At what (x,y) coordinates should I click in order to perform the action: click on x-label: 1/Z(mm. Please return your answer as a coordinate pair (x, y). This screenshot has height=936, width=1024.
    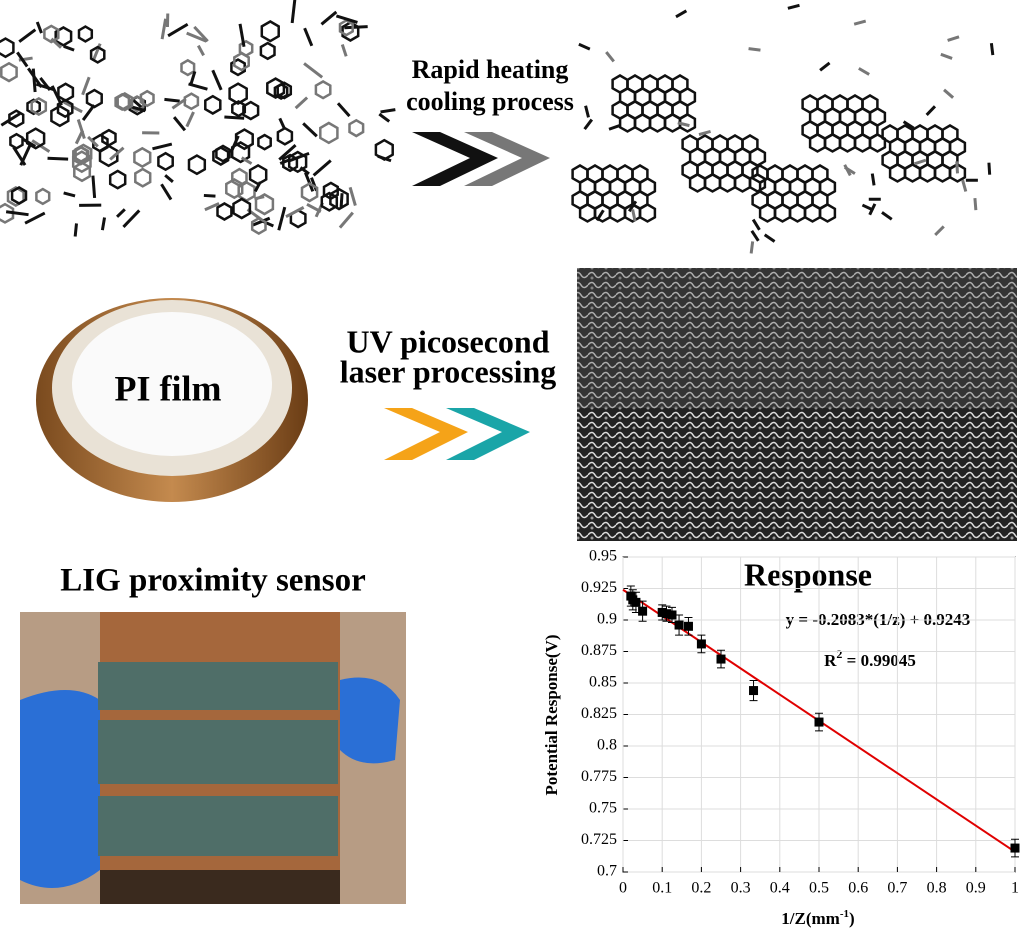
    Looking at the image, I should click on (810, 918).